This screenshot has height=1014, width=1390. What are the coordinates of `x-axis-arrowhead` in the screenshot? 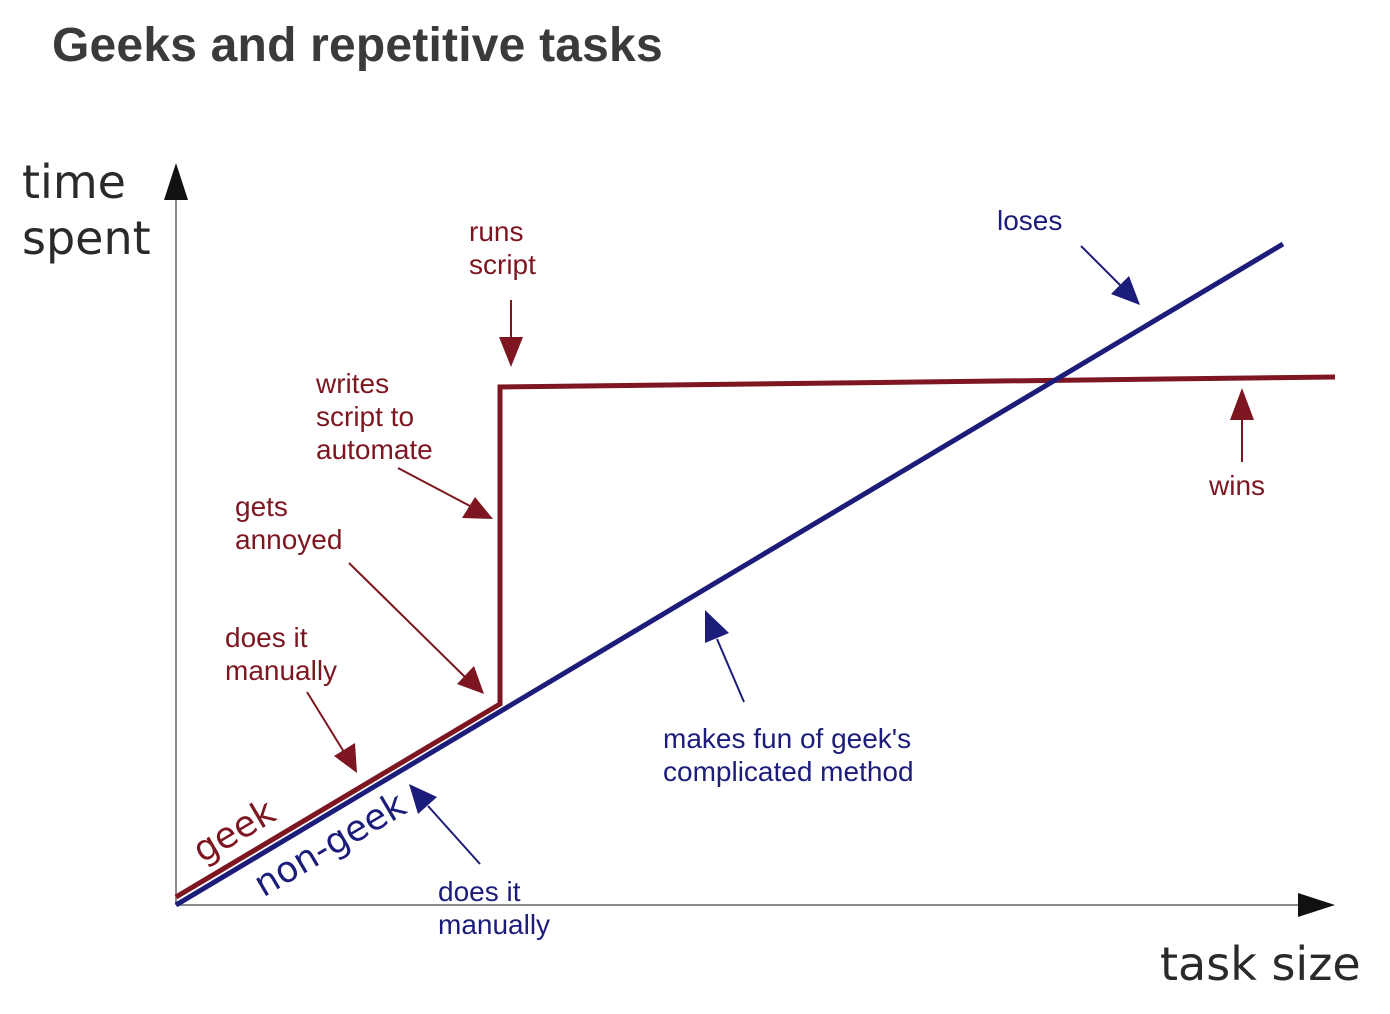 It's located at (1316, 905).